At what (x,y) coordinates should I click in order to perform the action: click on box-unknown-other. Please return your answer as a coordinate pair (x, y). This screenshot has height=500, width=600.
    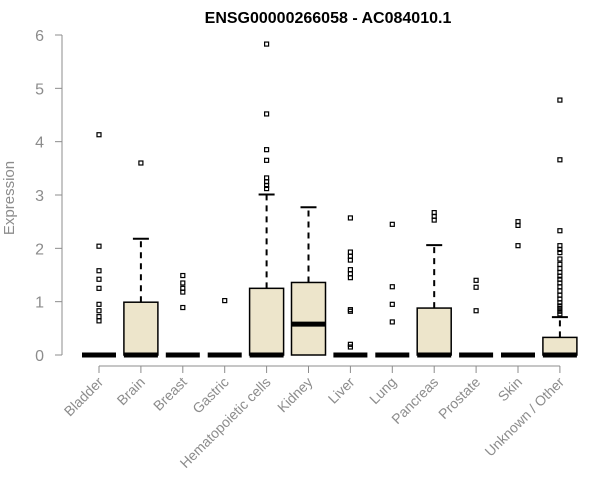
    Looking at the image, I should click on (560, 227).